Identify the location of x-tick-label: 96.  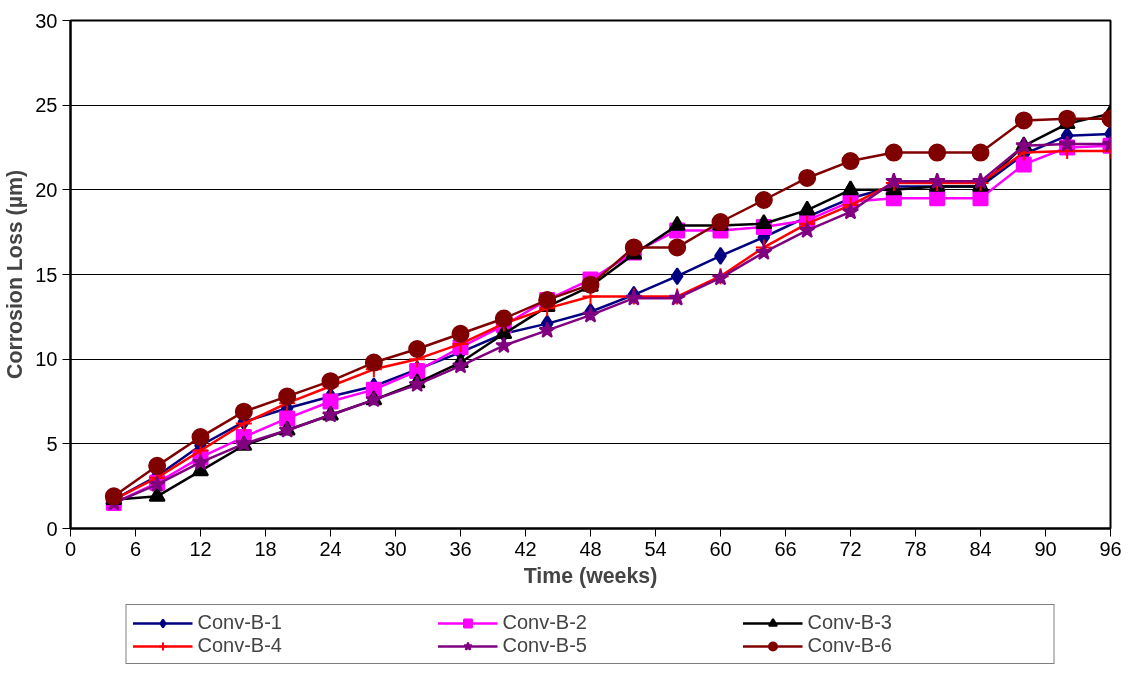
(1110, 548).